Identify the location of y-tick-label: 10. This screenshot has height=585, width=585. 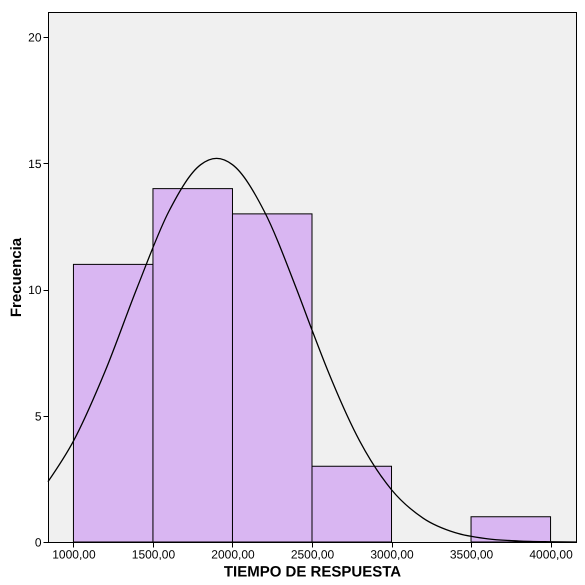
(35, 290).